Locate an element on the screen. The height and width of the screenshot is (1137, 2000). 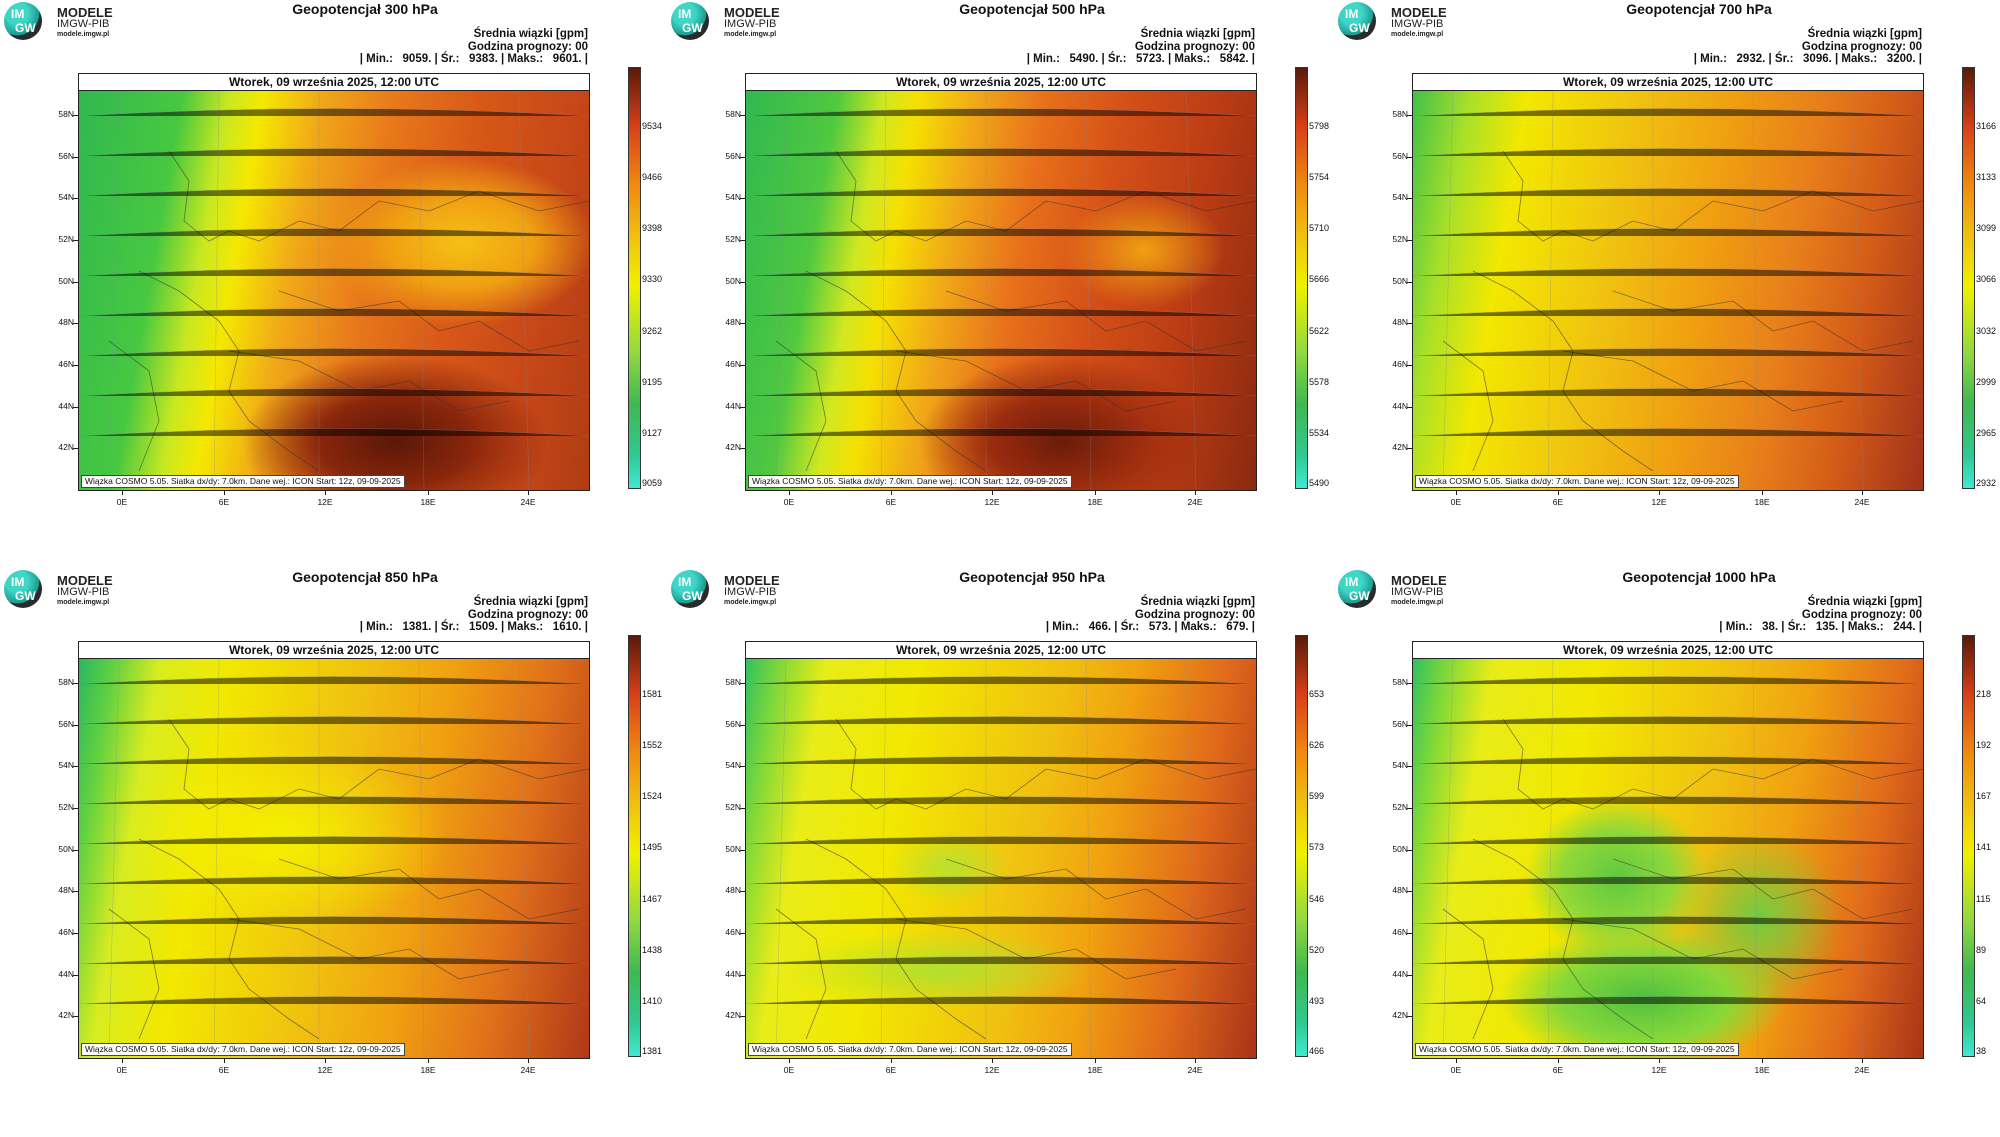
colorbar-label: 3099 is located at coordinates (1986, 228).